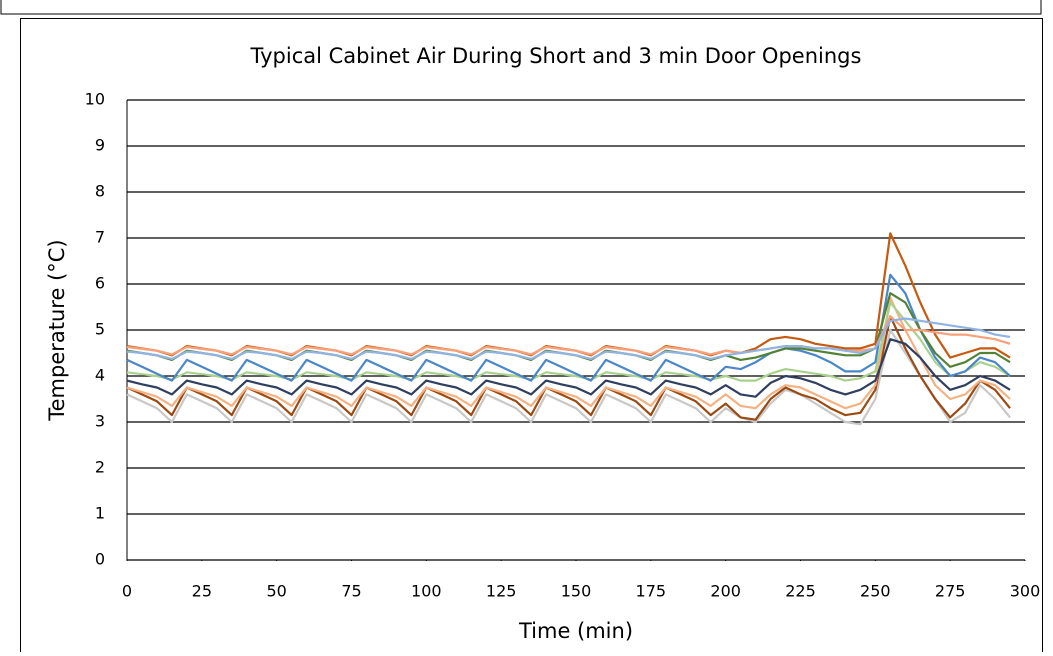 The image size is (1053, 656). Describe the element at coordinates (725, 591) in the screenshot. I see `x-tick-label: 200` at that location.